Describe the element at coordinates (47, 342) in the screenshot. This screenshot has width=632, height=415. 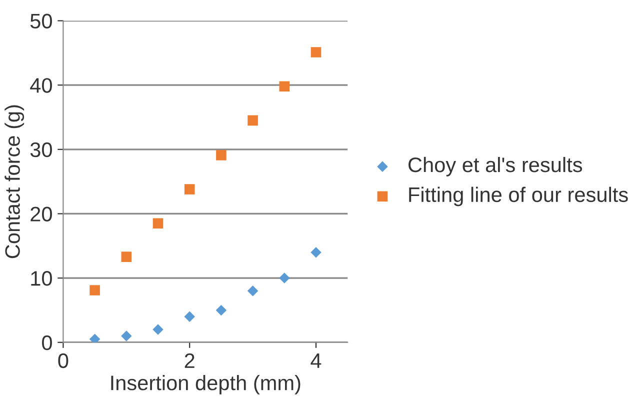
I see `y-tick-label: 0` at that location.